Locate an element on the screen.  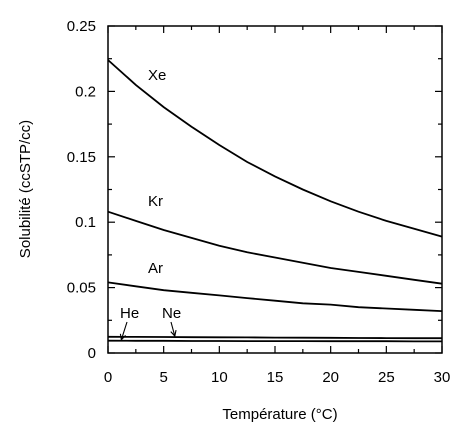
series-label-xe: Xe is located at coordinates (157, 75).